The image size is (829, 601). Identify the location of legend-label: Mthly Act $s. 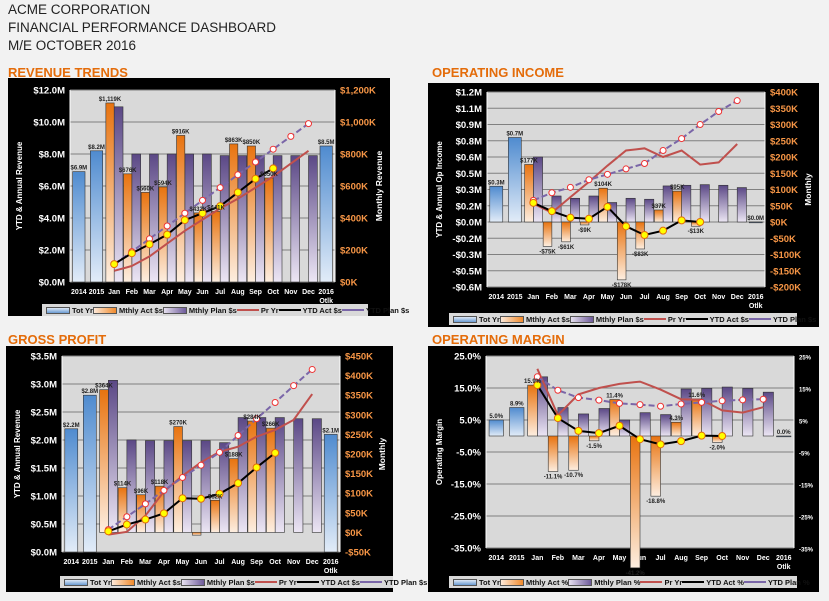
(547, 319).